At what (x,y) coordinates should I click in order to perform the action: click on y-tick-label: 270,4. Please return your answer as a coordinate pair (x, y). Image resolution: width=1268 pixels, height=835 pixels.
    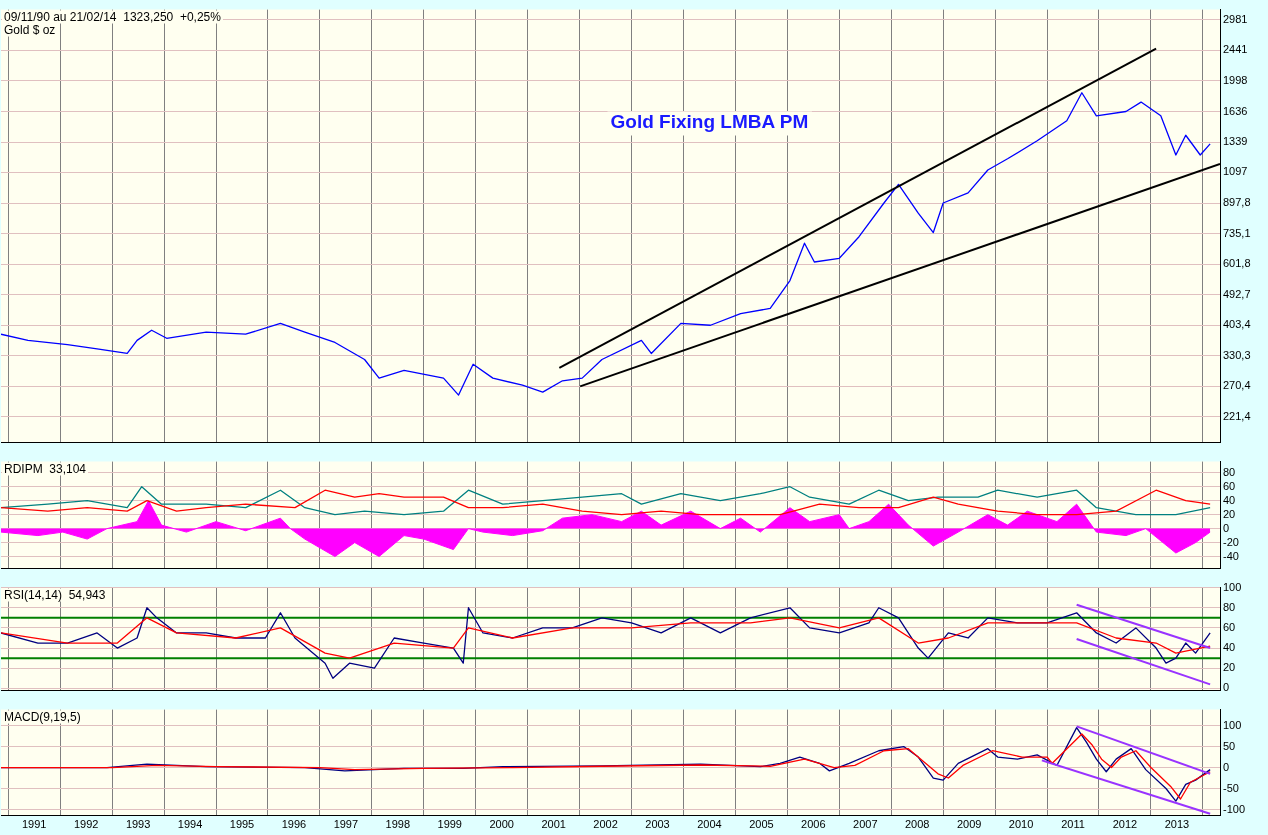
    Looking at the image, I should click on (1237, 385).